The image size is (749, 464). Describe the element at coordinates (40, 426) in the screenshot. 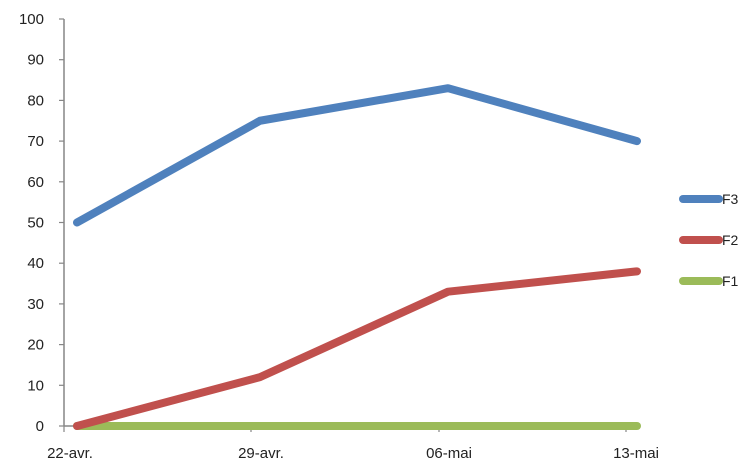

I see `y-tick-label: 0` at that location.